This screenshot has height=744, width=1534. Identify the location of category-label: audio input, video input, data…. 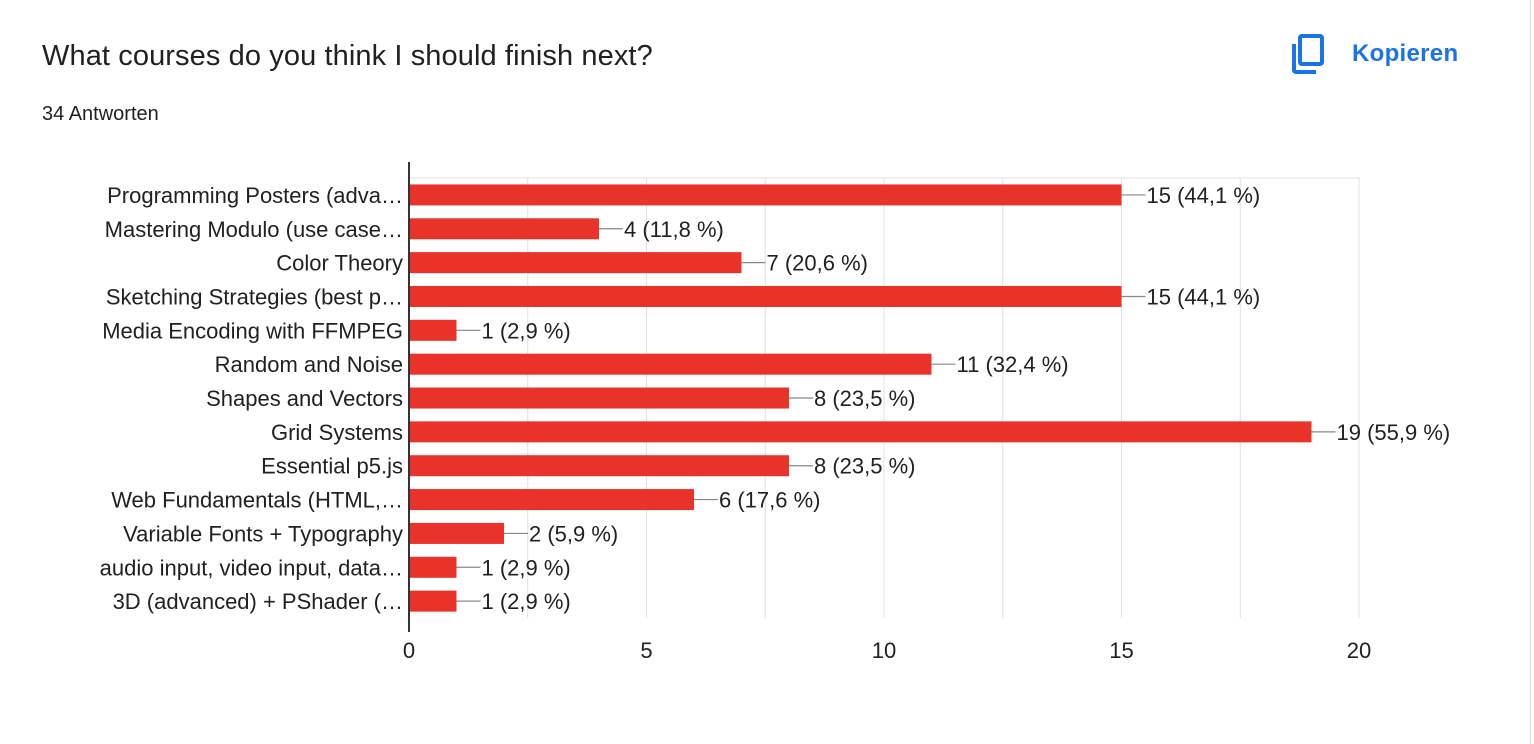
(251, 567).